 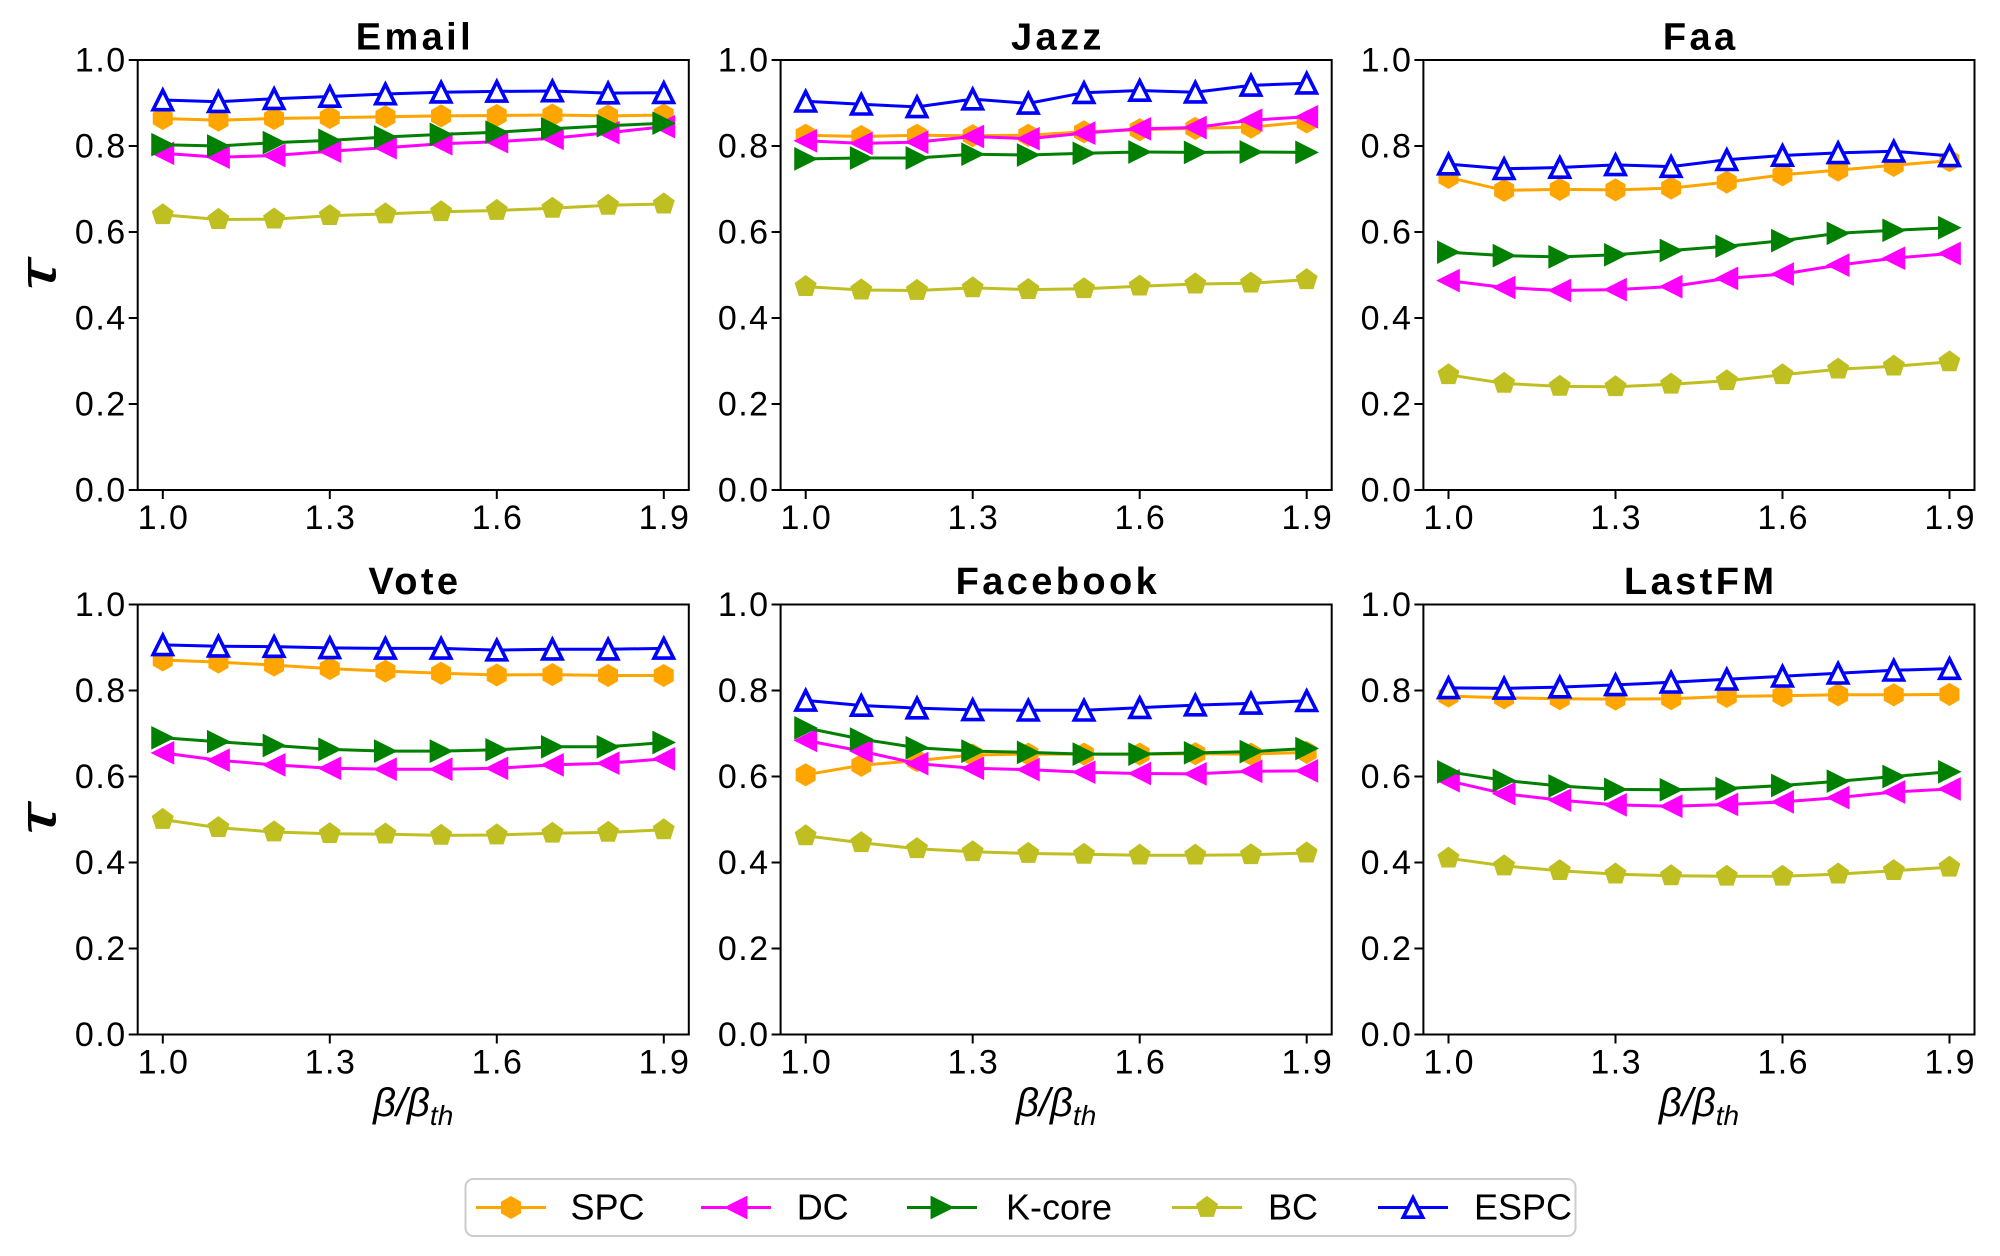 I want to click on svg-text: BC, so click(x=1293, y=1207).